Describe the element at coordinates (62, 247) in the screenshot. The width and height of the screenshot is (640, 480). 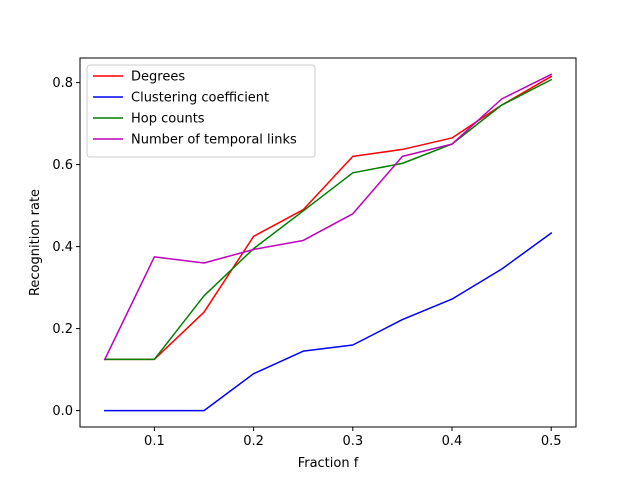
I see `y-tick-label: 0.4` at that location.